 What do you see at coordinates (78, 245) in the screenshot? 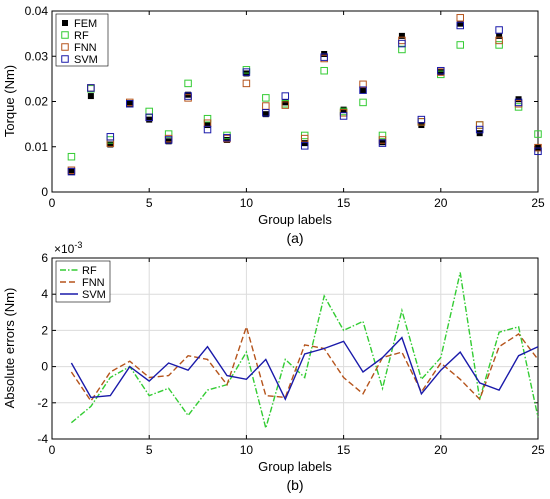
I see `panel-b-exponent-power: -3` at bounding box center [78, 245].